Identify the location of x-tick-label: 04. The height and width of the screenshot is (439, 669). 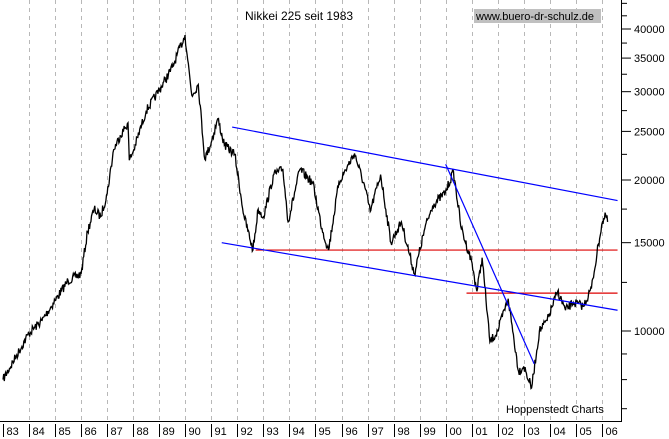
(560, 432).